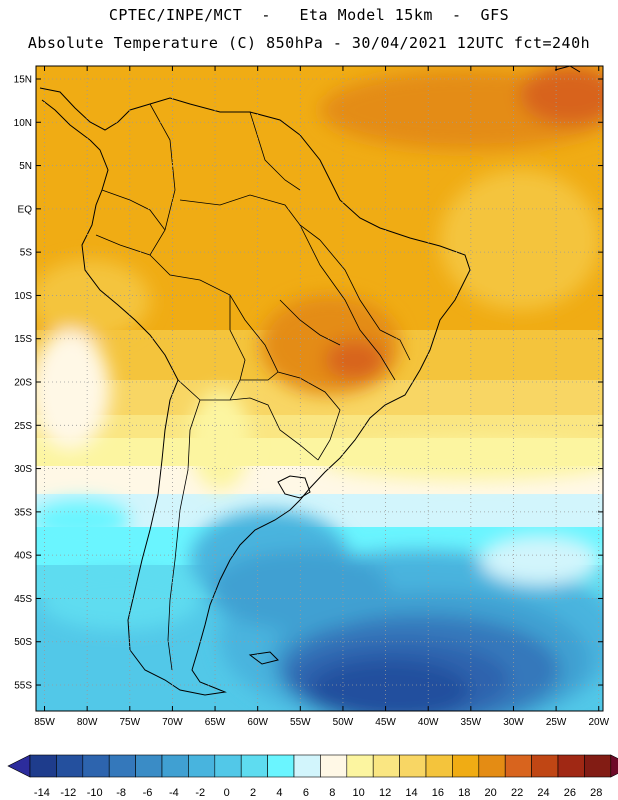 This screenshot has width=618, height=800. Describe the element at coordinates (23, 339) in the screenshot. I see `lat-label: 15S` at that location.